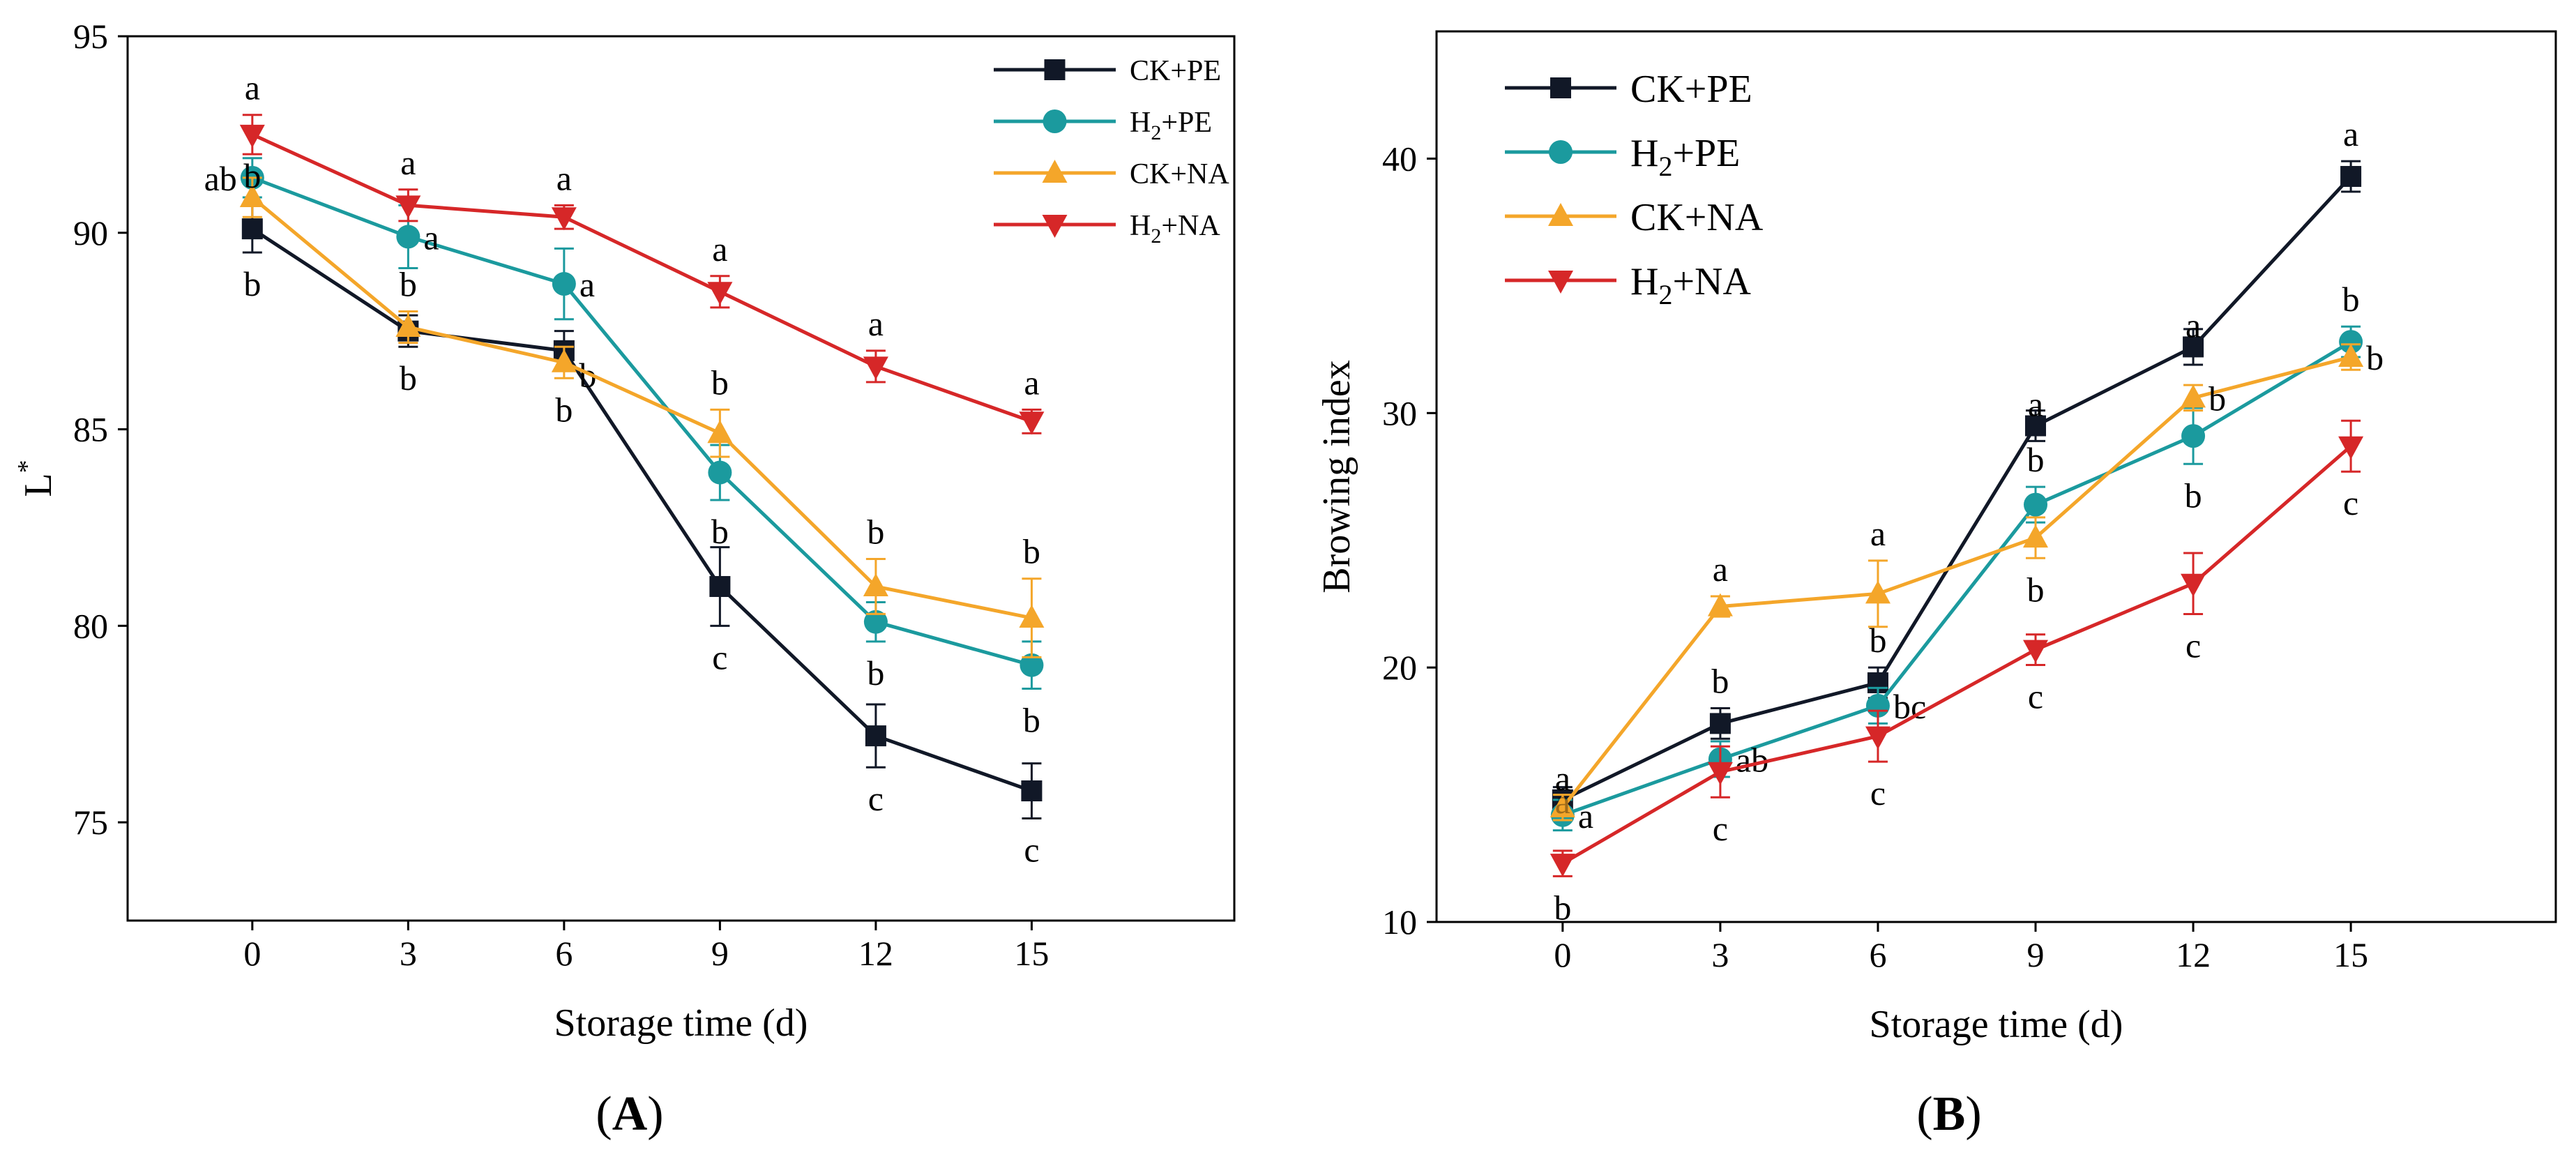 The width and height of the screenshot is (2576, 1157). What do you see at coordinates (90, 429) in the screenshot?
I see `y-tick-label: 85` at bounding box center [90, 429].